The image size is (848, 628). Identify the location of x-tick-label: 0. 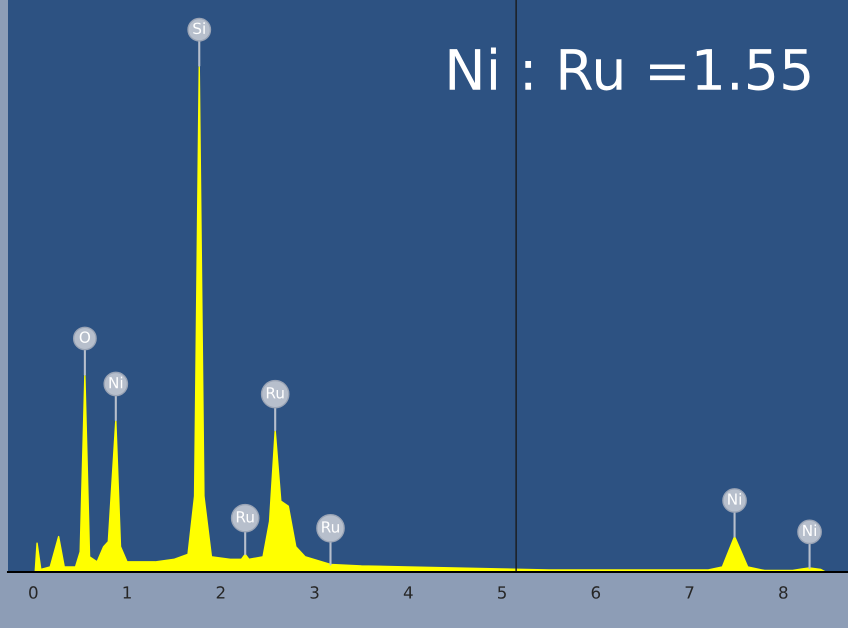
(33, 592).